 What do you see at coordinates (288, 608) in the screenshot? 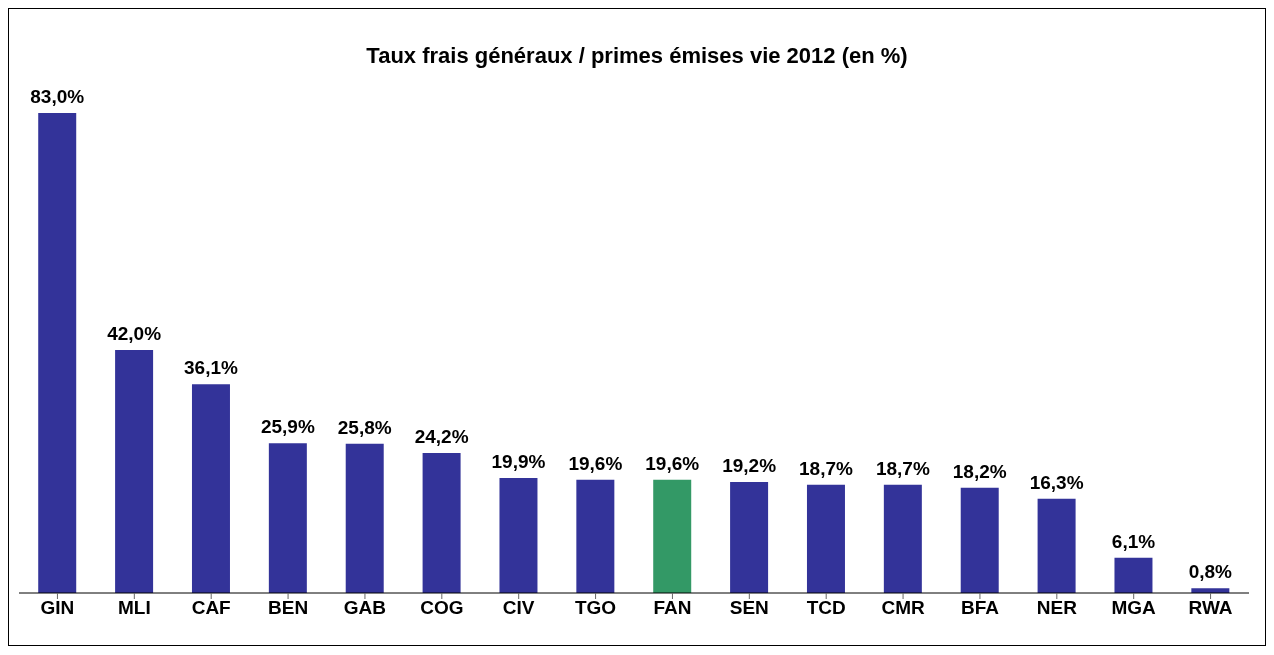
I see `x-tick-label: BEN` at bounding box center [288, 608].